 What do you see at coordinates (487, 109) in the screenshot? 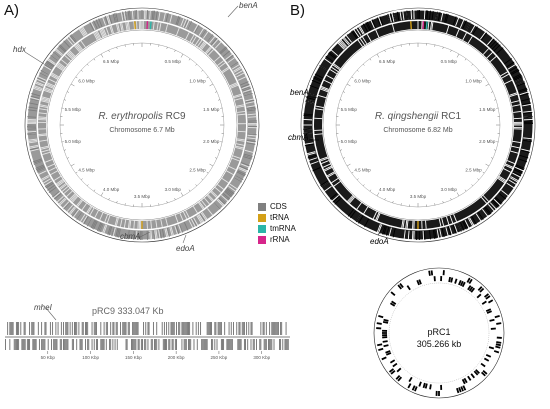
I see `chromosome-b-scale-label: 1.5 Mbp` at bounding box center [487, 109].